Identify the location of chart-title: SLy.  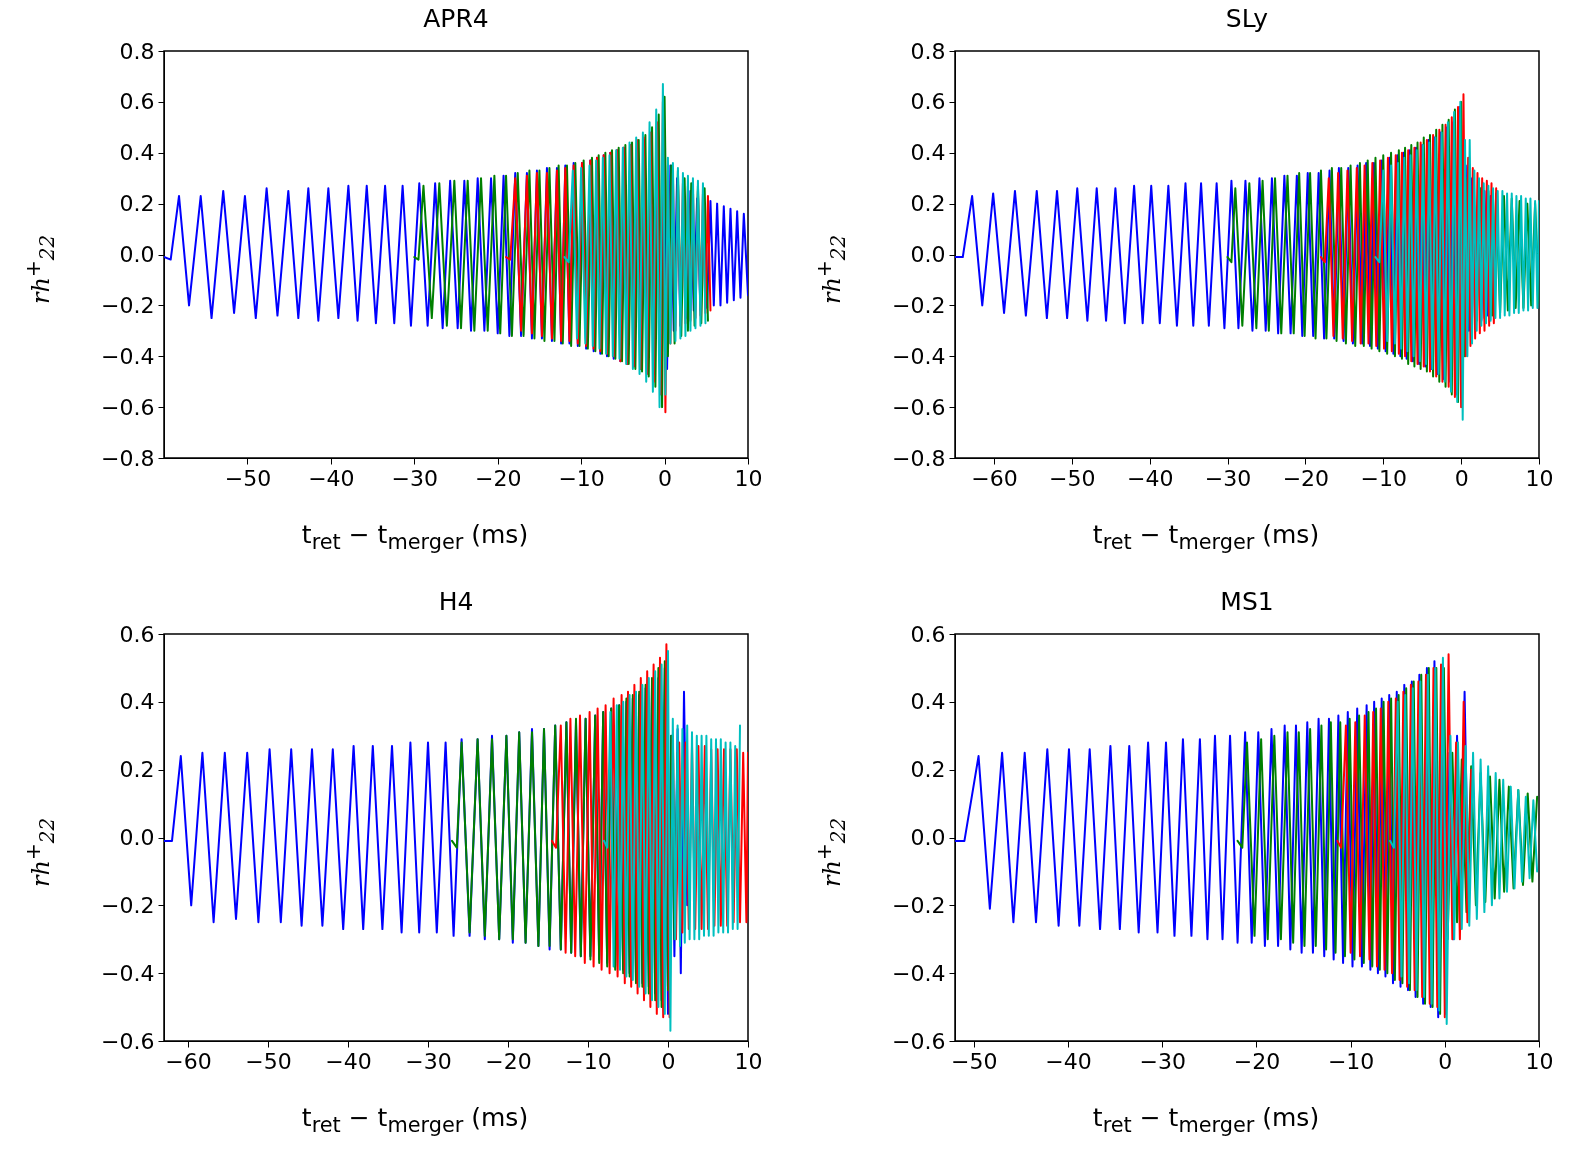
(1247, 18).